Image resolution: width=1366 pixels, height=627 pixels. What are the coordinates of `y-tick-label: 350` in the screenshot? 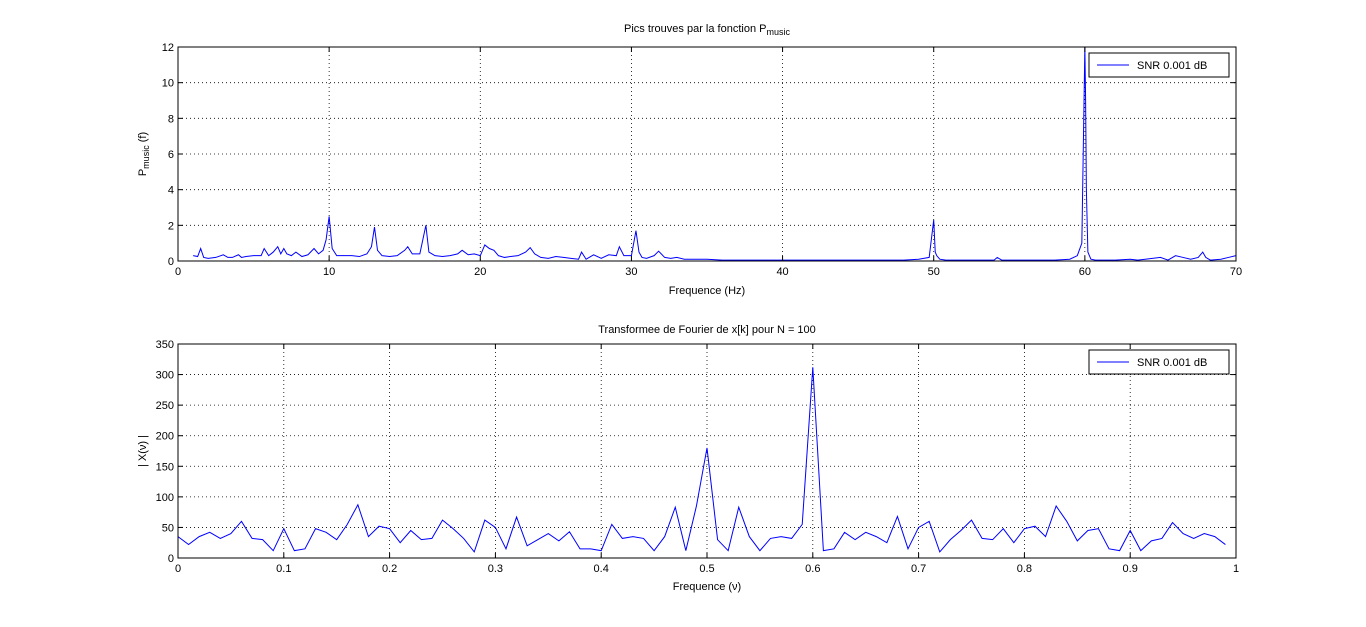 It's located at (165, 345).